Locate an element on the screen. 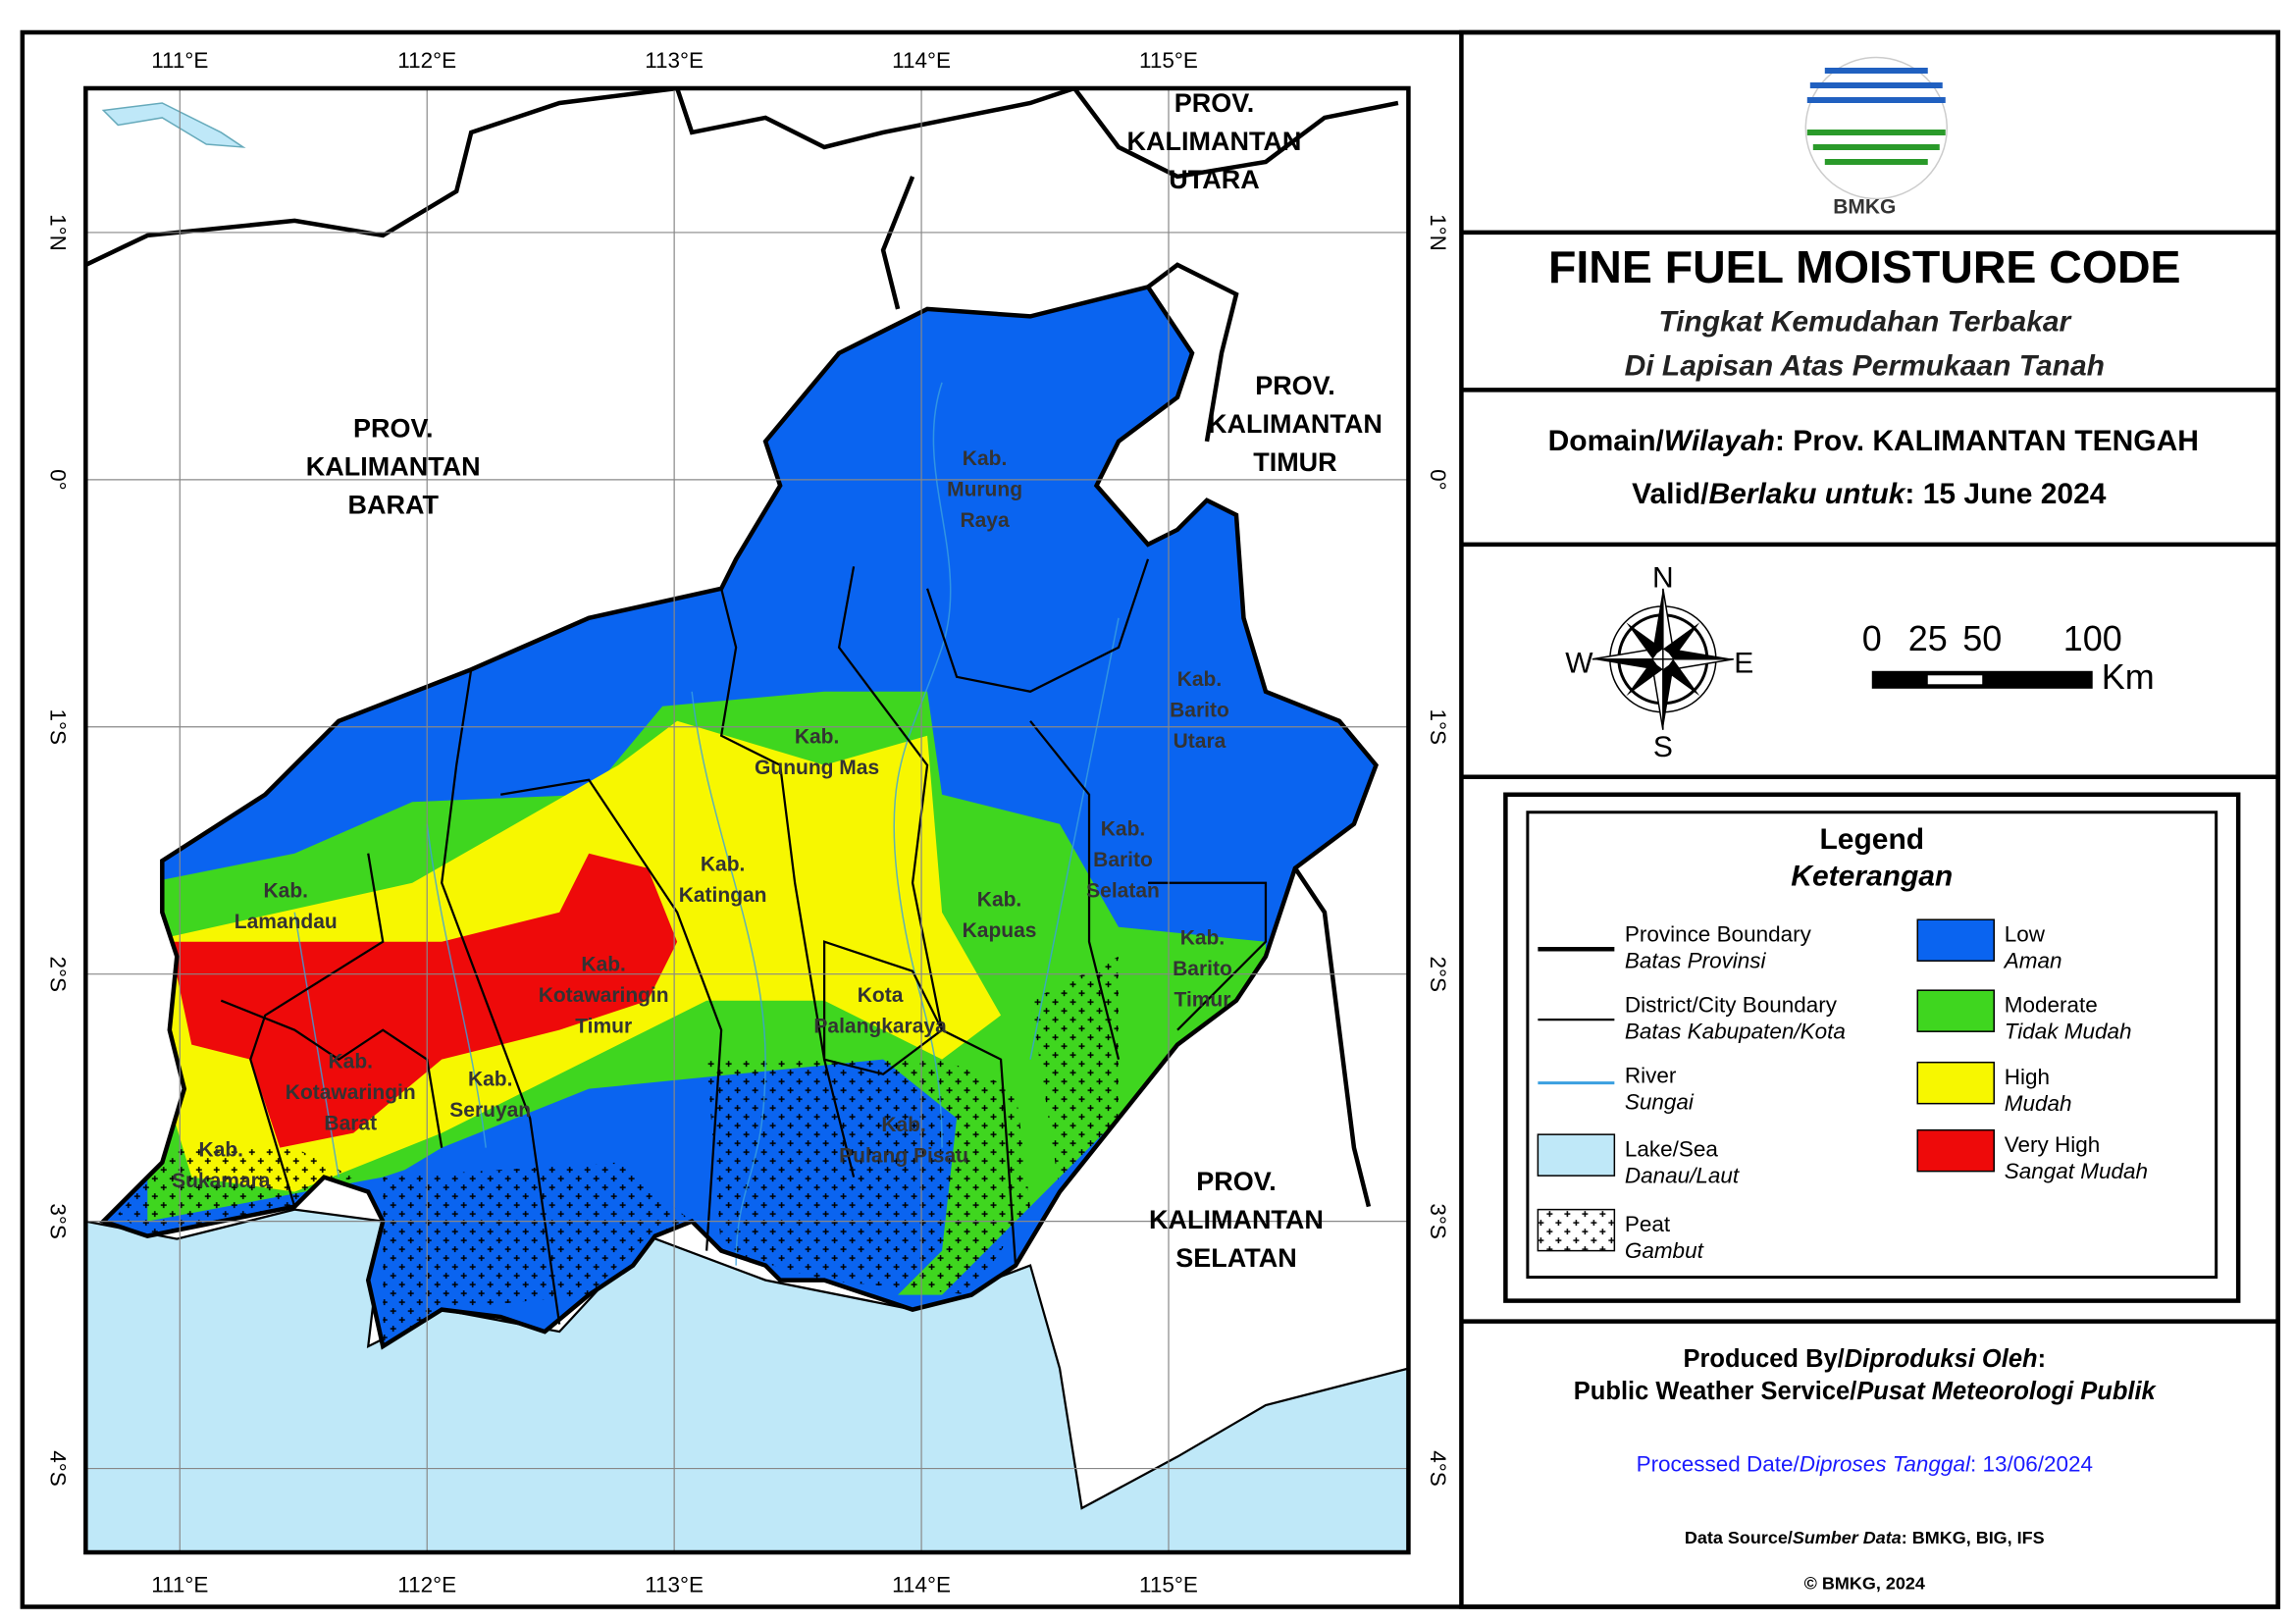  compass-w: W is located at coordinates (1579, 663).